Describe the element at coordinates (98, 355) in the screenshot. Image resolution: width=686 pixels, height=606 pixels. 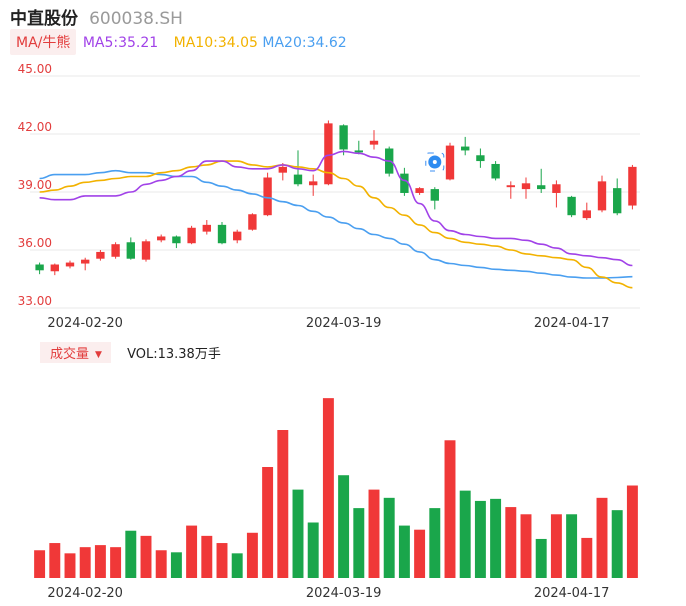
I see `dropdown-caret-icon: ▼` at that location.